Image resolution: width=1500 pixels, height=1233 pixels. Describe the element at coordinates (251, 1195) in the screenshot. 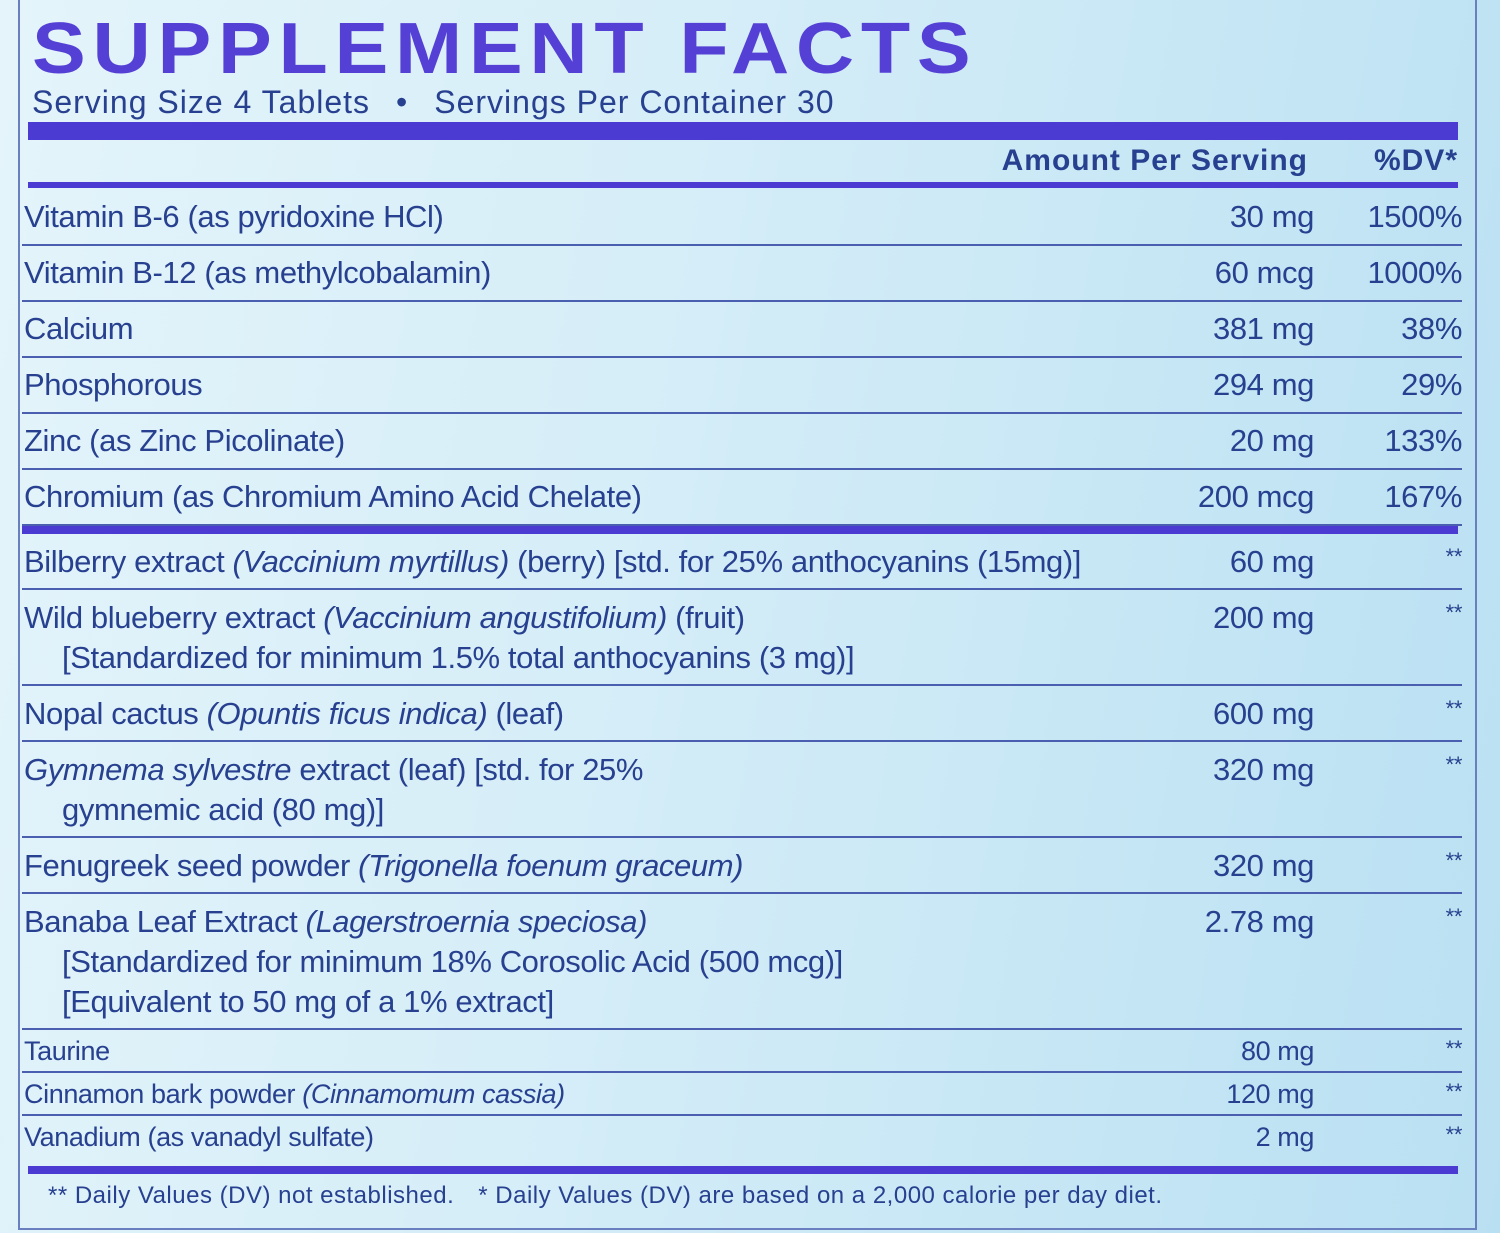

I see `footnote: ** Daily Values (DV) not established.` at that location.